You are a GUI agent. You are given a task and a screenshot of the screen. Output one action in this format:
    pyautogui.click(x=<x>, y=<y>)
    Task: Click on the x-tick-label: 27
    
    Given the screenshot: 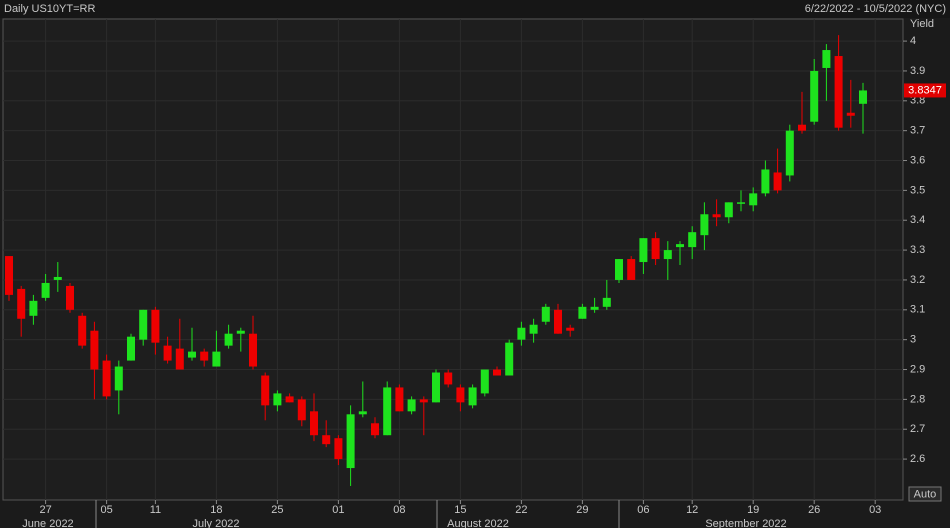 What is the action you would take?
    pyautogui.click(x=45, y=510)
    